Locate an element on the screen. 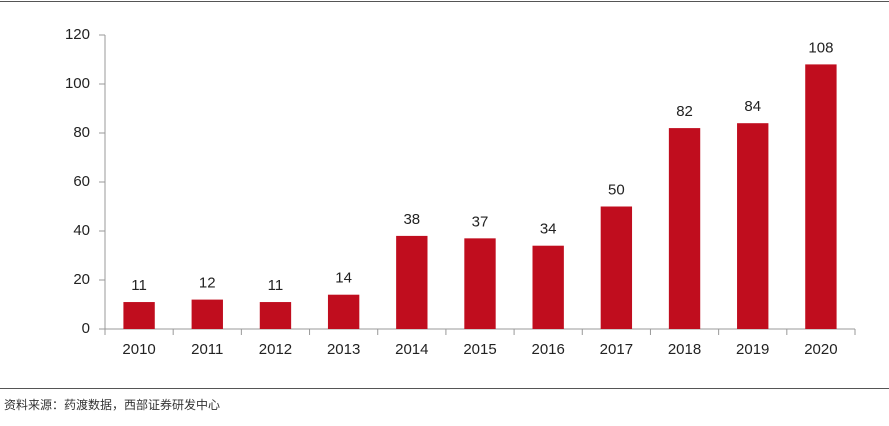 This screenshot has height=426, width=889. y-tick-label: 120 is located at coordinates (77, 34).